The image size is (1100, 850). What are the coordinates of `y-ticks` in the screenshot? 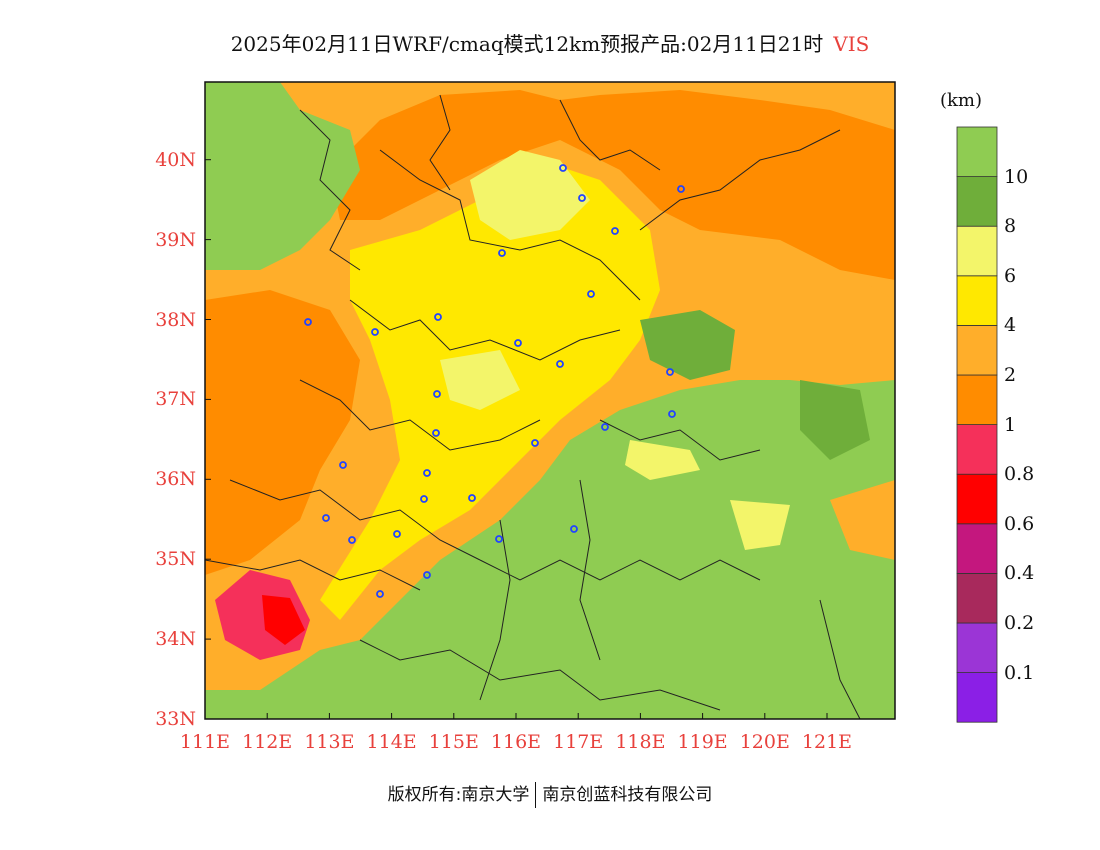 It's located at (208, 439).